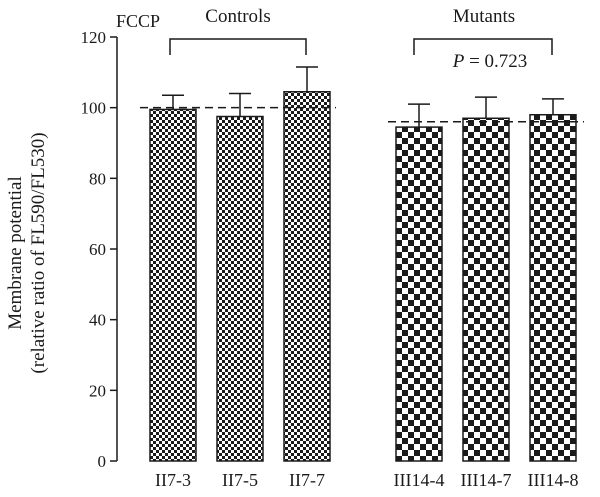 The width and height of the screenshot is (600, 497). What do you see at coordinates (490, 61) in the screenshot?
I see `p-value-annotation: P = 0.723` at bounding box center [490, 61].